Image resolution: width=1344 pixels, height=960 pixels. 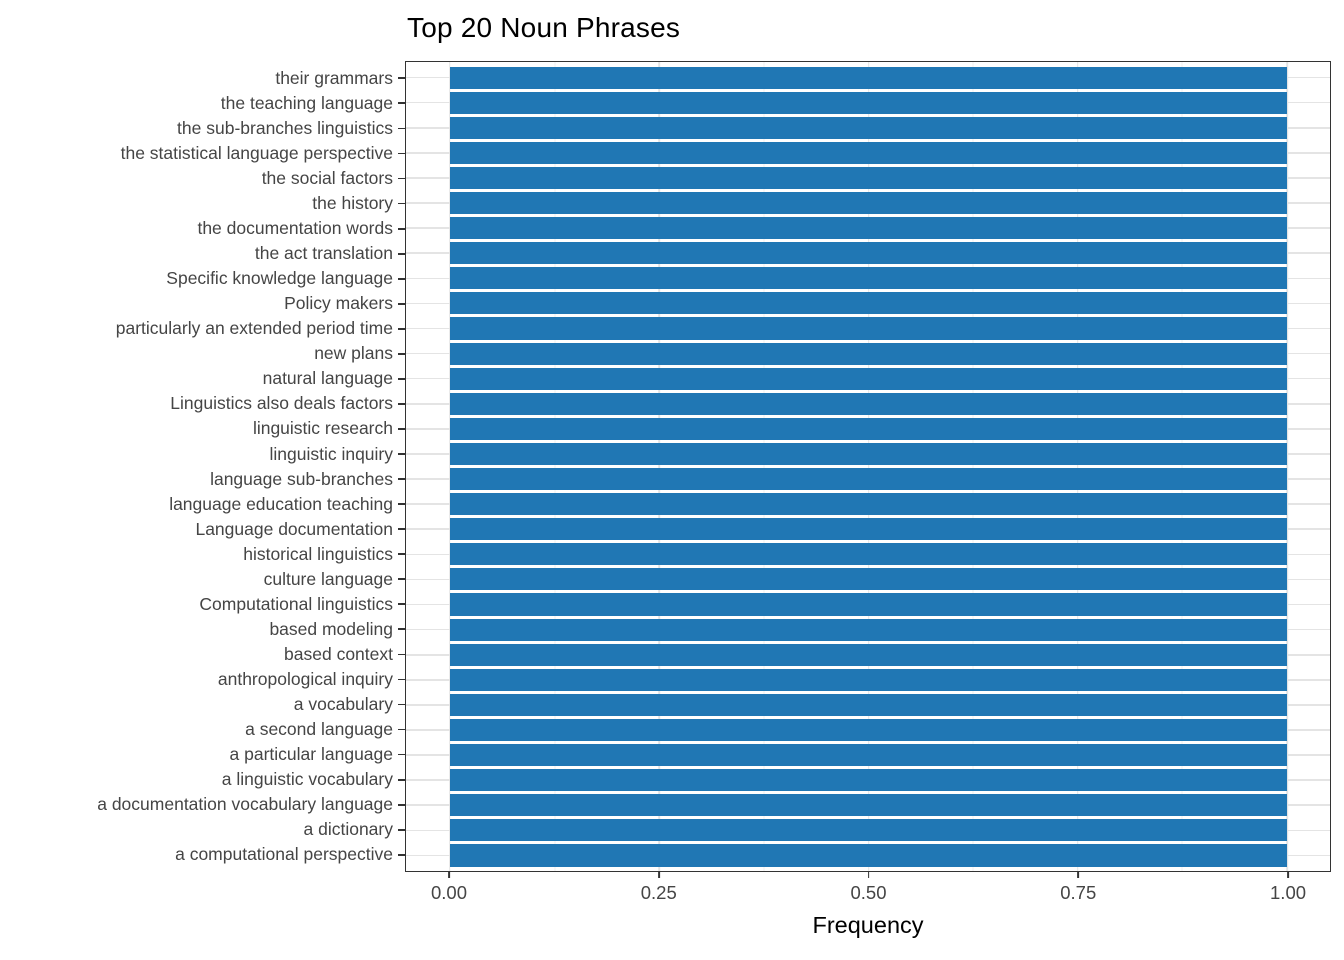 I want to click on y-axis-label: the documentation words, so click(x=295, y=228).